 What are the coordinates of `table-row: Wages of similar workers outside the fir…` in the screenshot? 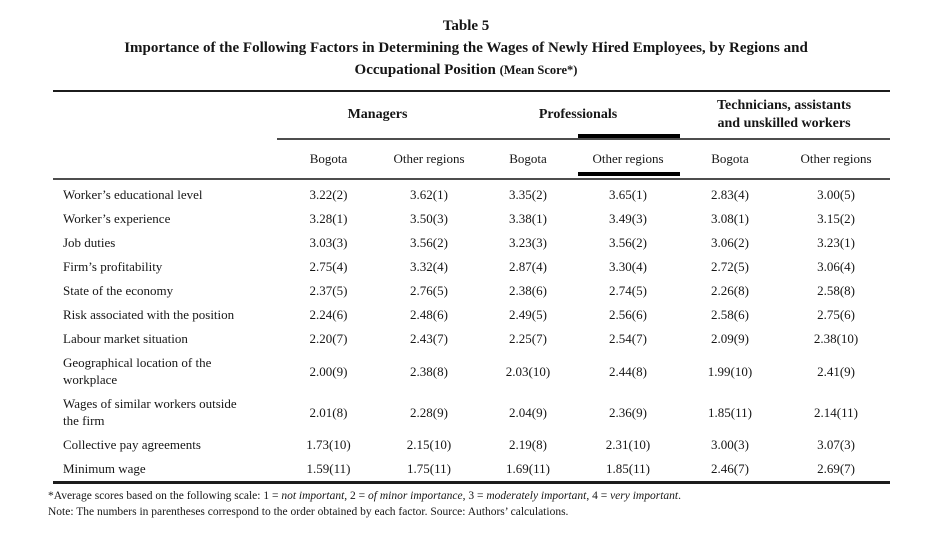 It's located at (471, 412).